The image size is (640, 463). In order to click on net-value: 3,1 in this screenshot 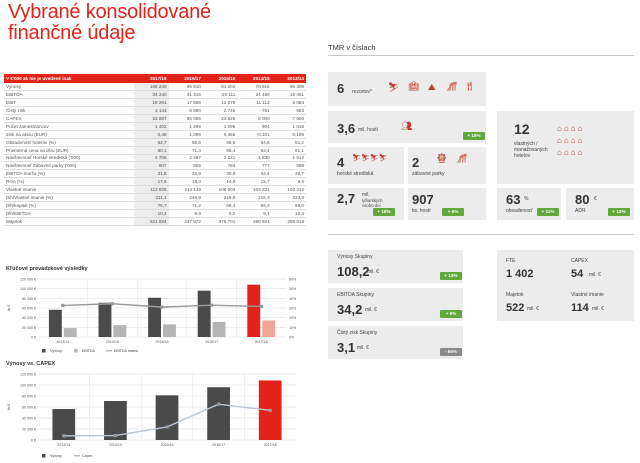, I will do `click(346, 347)`.